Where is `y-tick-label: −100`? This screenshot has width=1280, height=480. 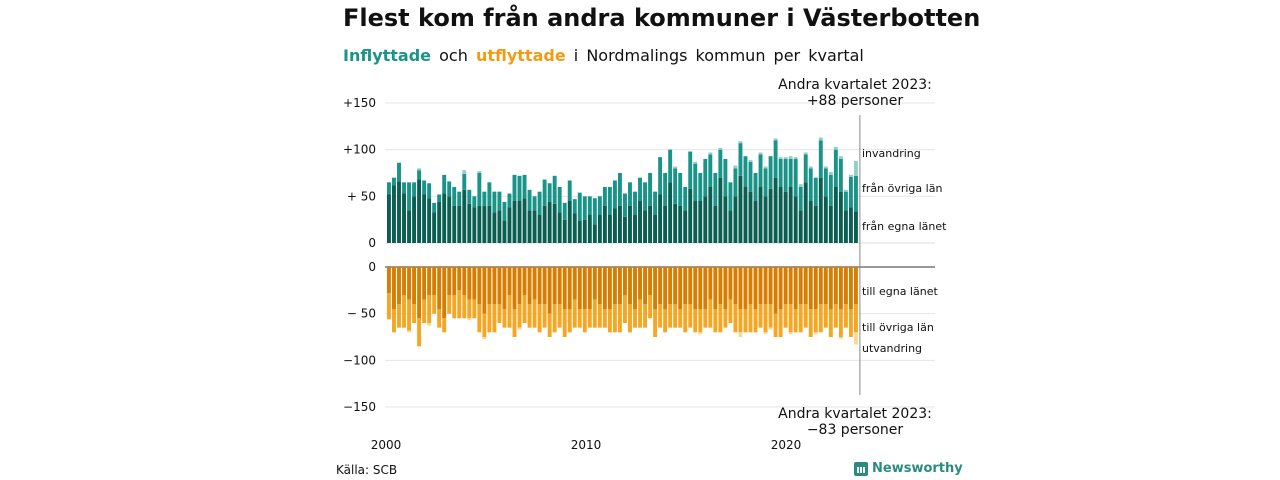 y-tick-label: −100 is located at coordinates (359, 360).